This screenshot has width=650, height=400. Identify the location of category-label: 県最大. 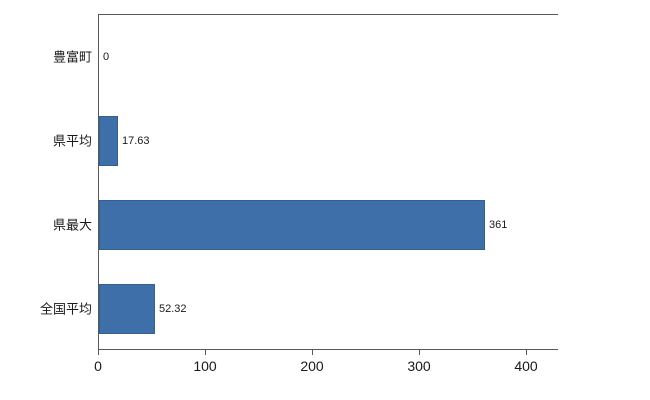
(72, 225).